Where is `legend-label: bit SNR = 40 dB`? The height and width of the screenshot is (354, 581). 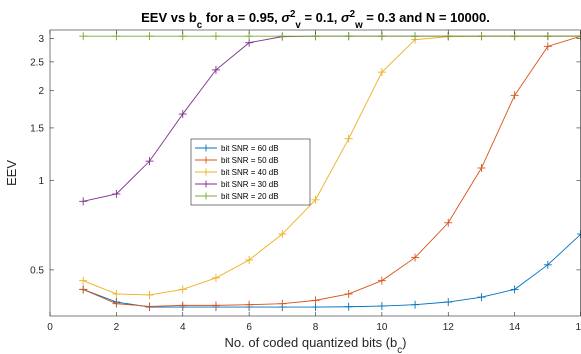 legend-label: bit SNR = 40 dB is located at coordinates (250, 172).